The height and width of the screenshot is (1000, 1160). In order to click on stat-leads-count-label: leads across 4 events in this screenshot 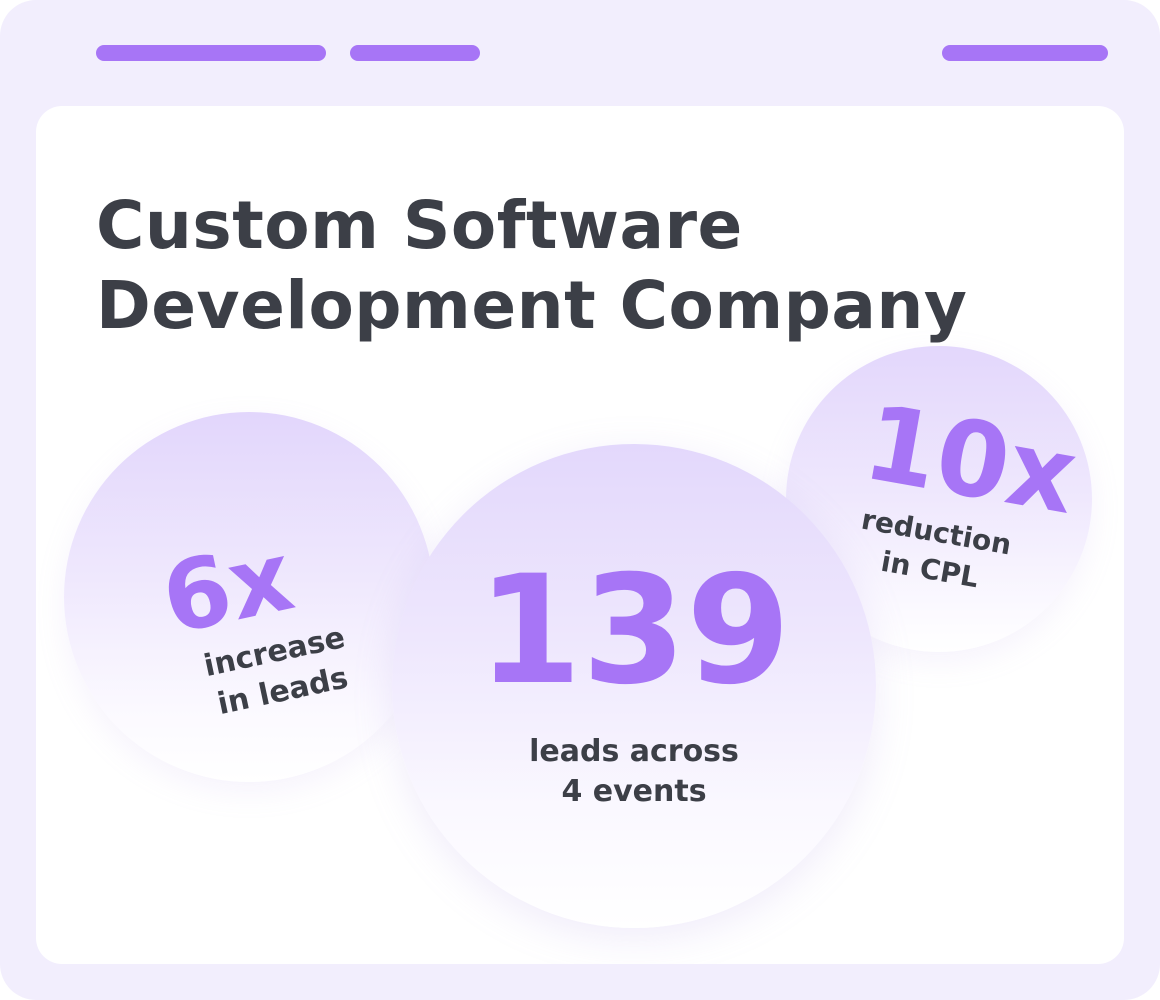, I will do `click(634, 772)`.